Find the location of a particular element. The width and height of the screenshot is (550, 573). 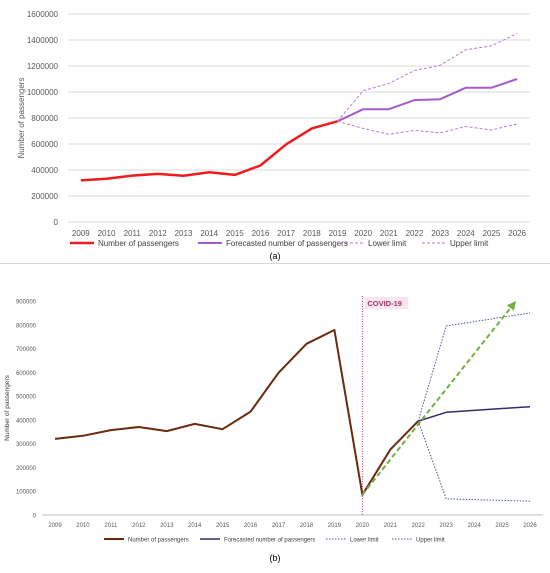

y-tick-label: 500000 is located at coordinates (26, 398).